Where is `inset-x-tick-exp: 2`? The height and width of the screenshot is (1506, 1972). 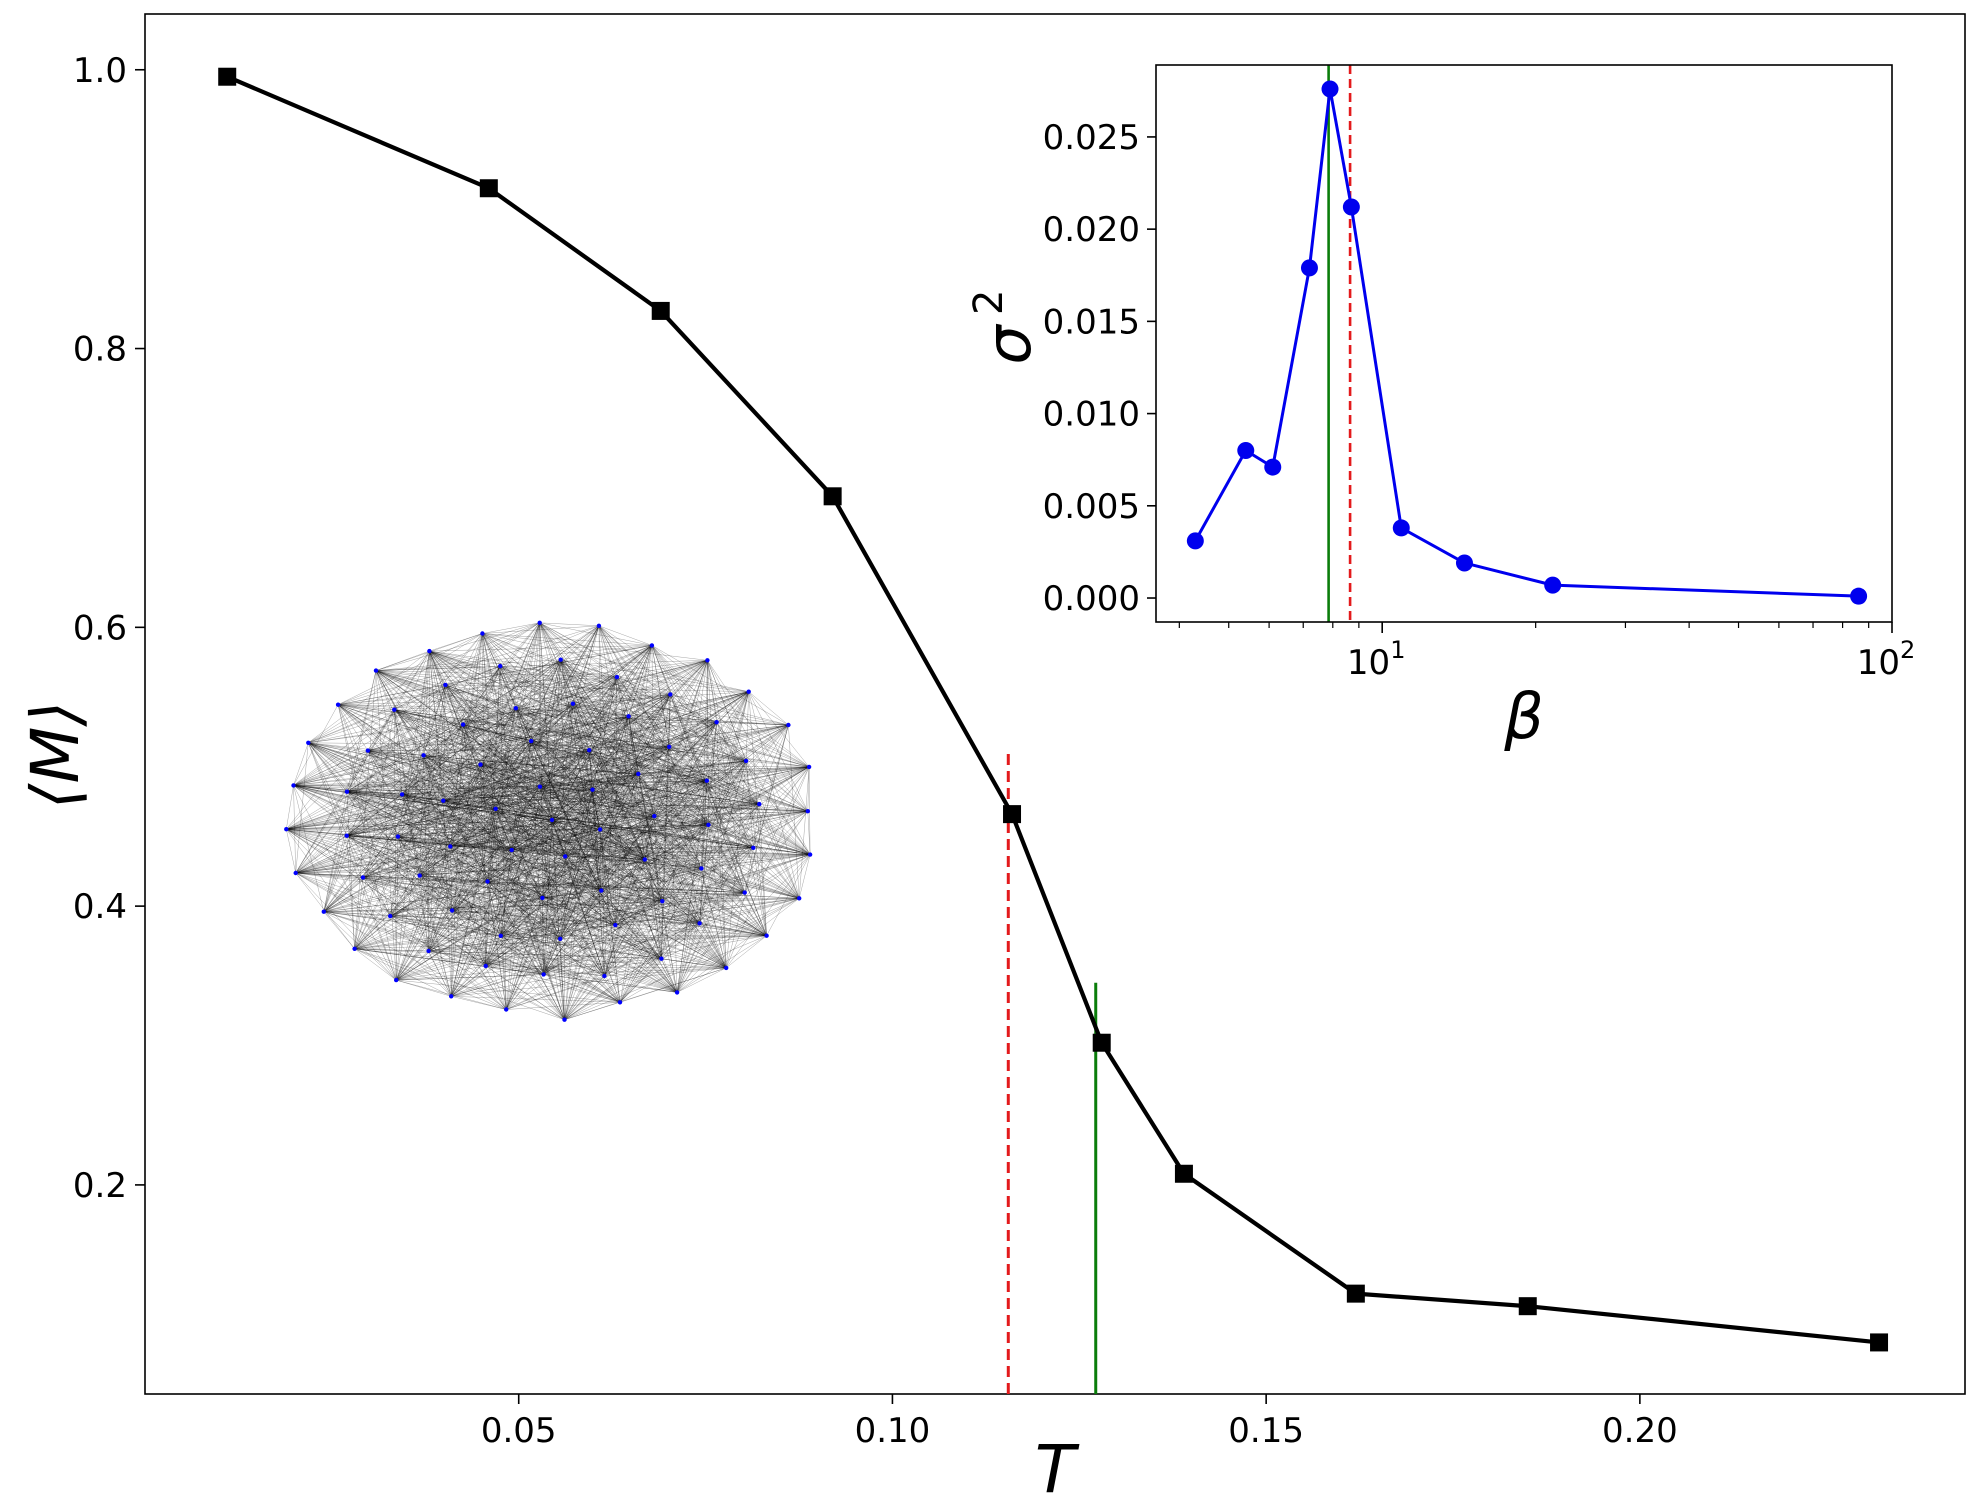 inset-x-tick-exp: 2 is located at coordinates (1907, 650).